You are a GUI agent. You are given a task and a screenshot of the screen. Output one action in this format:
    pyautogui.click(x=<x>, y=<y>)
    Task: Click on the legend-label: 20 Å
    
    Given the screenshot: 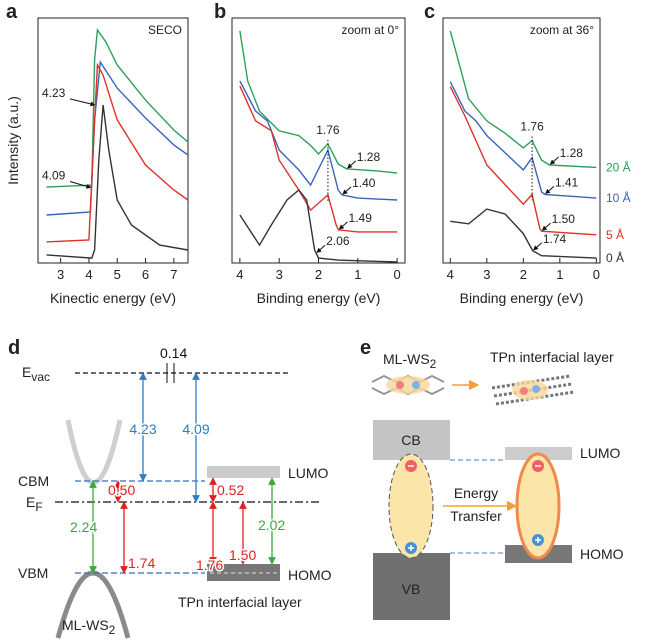 What is the action you would take?
    pyautogui.click(x=618, y=166)
    